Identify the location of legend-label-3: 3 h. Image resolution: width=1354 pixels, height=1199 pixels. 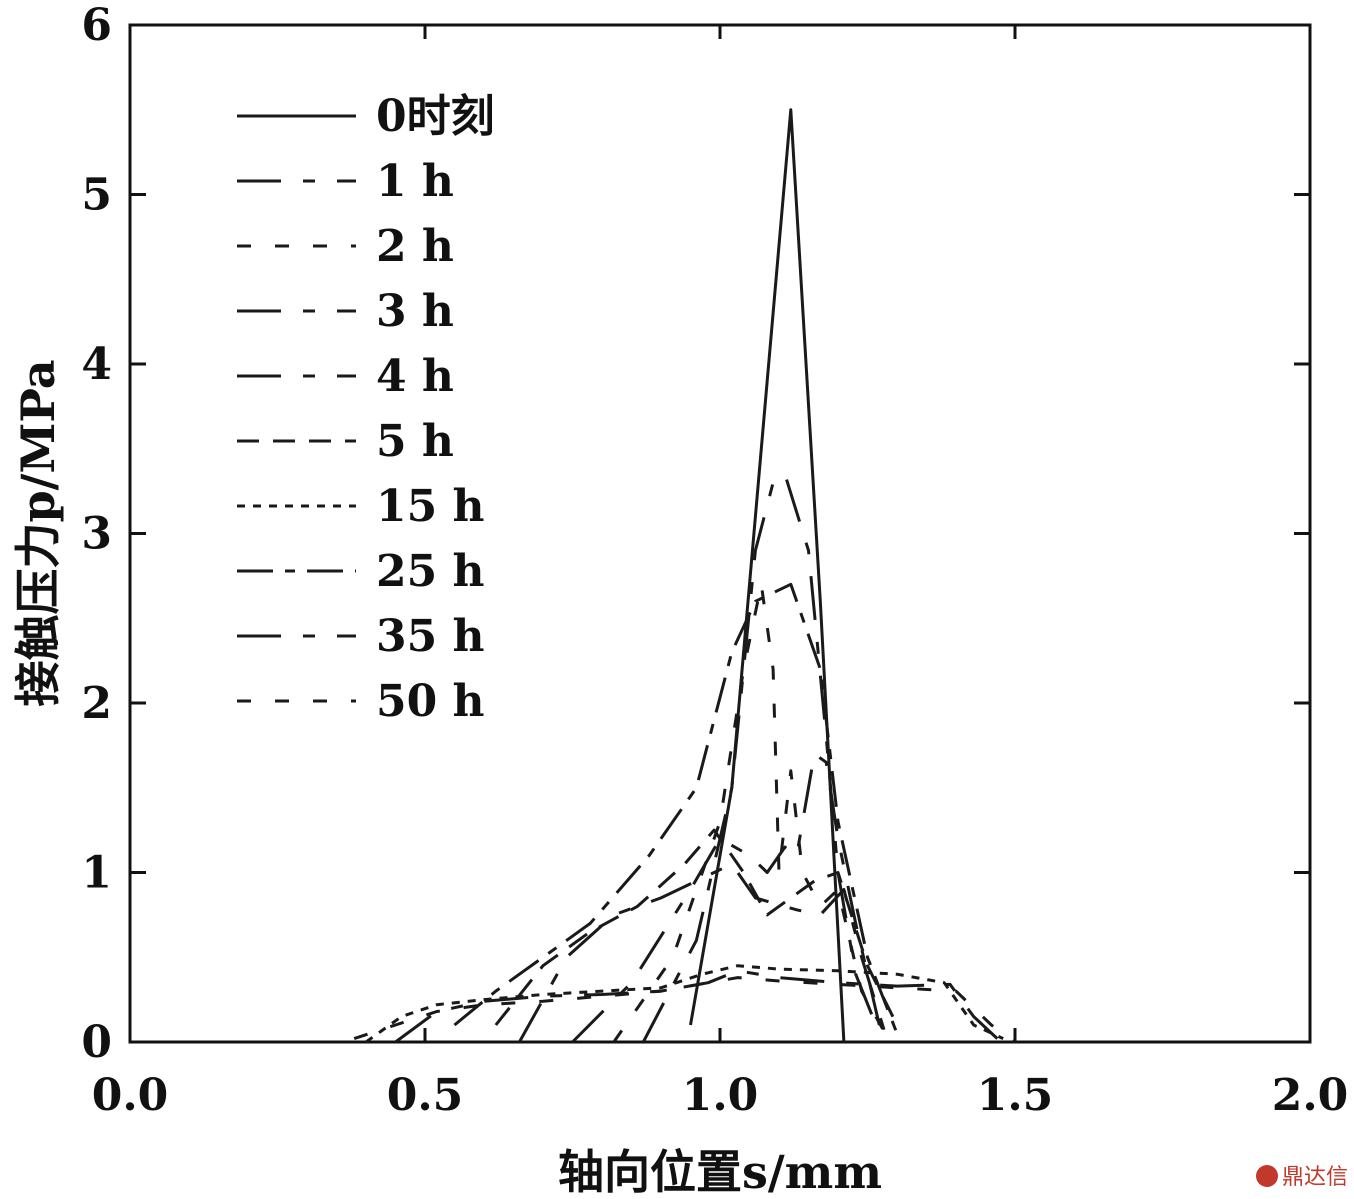
(415, 311).